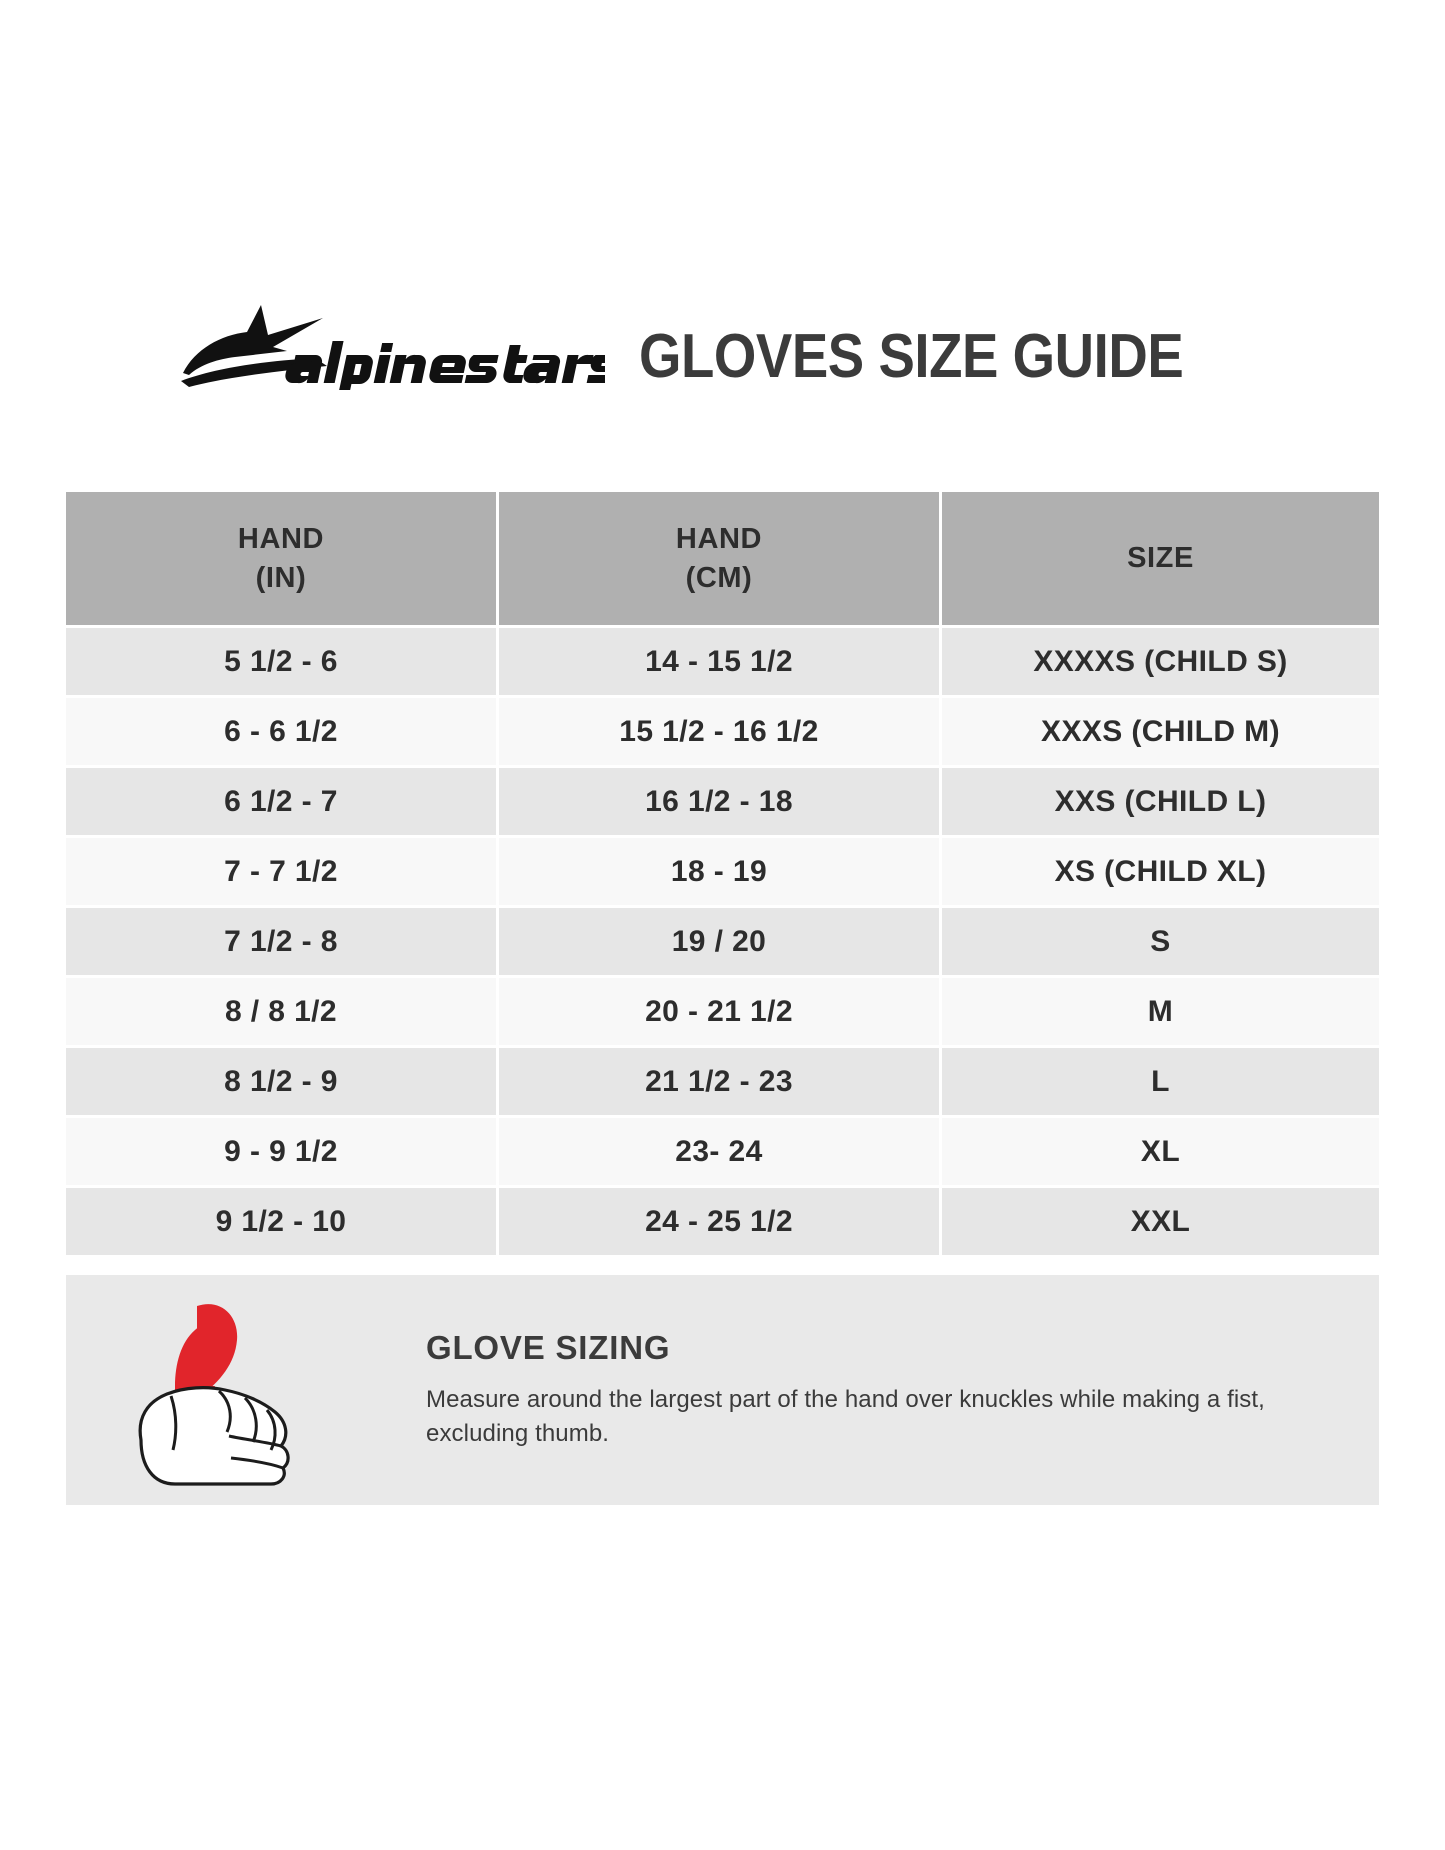  I want to click on page-header: GLOVES SIZE GUIDE, so click(725, 340).